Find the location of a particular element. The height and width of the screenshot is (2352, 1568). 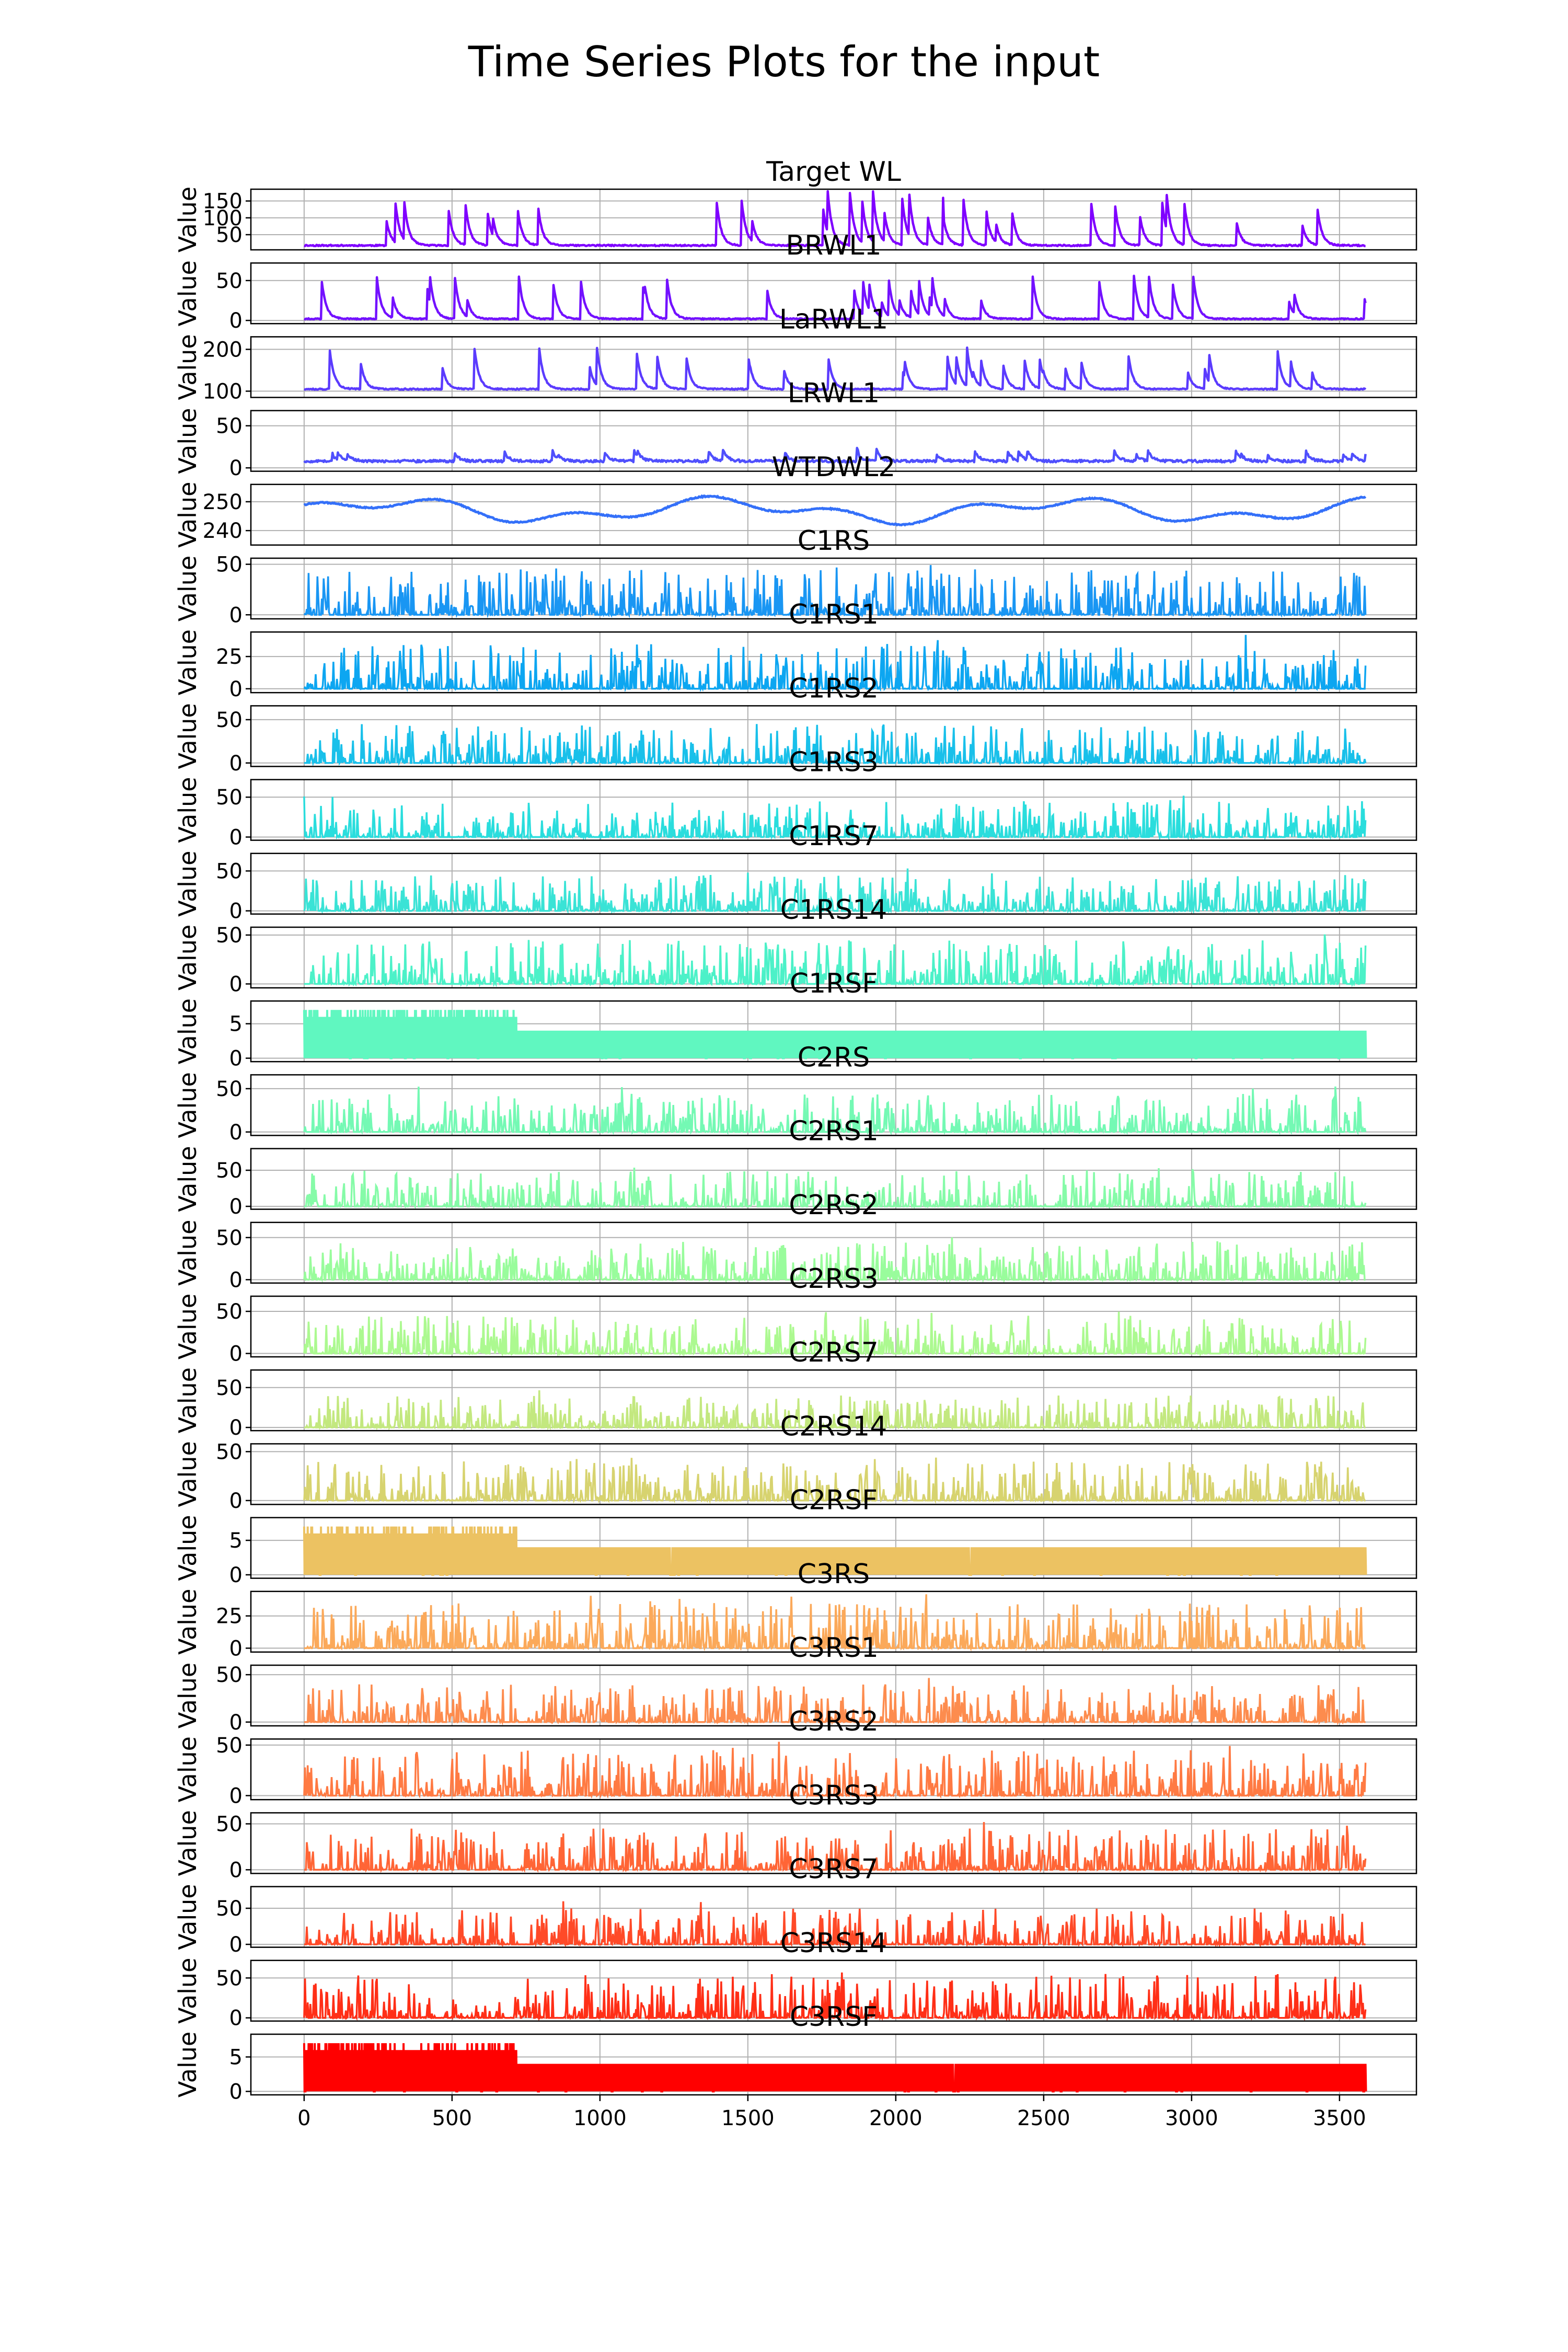

x-tick-label: 3500 is located at coordinates (1339, 2118).